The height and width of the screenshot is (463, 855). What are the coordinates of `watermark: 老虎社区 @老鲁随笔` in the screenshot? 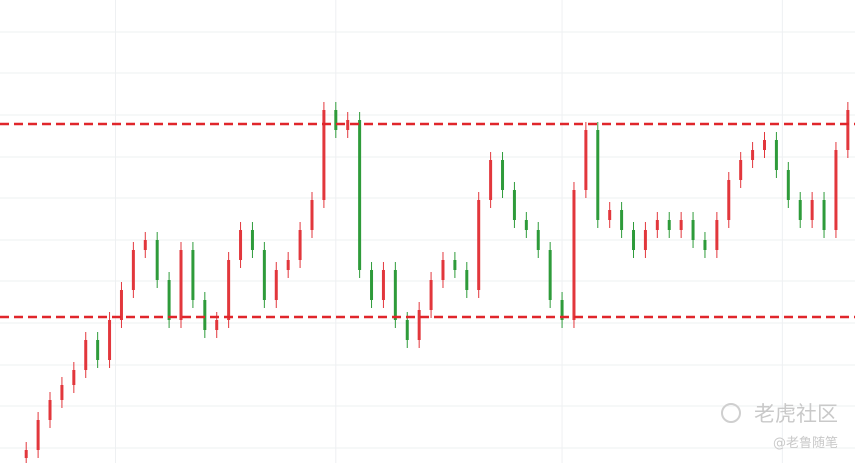 It's located at (779, 426).